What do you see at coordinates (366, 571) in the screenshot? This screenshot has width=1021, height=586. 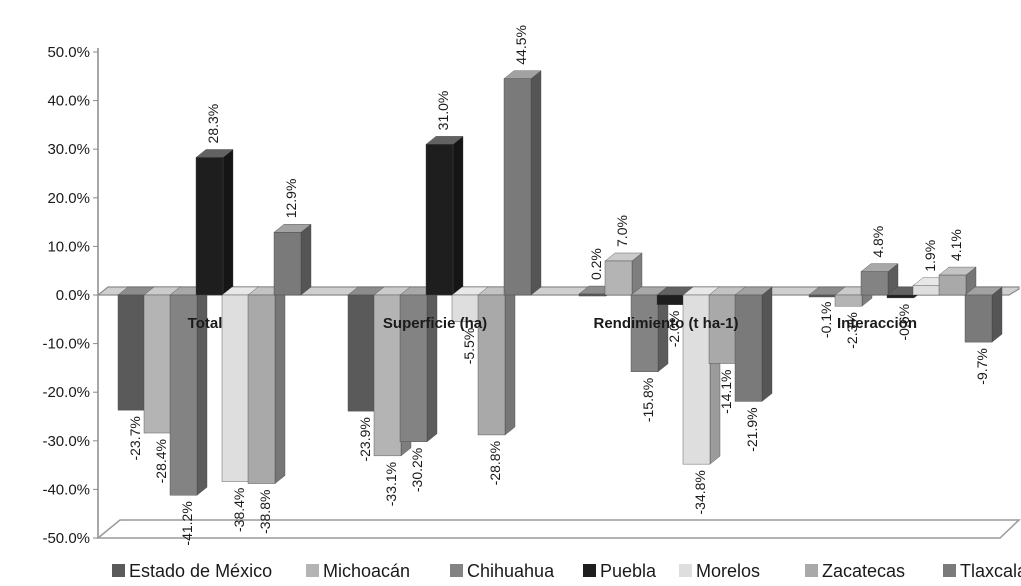 I see `legend-label: Michoacán` at bounding box center [366, 571].